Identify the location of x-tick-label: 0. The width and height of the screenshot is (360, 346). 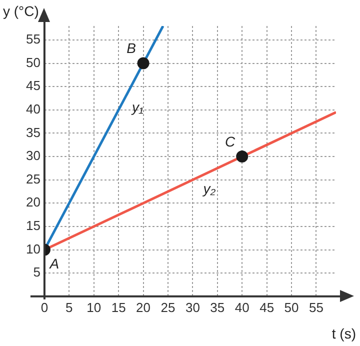
(44, 307).